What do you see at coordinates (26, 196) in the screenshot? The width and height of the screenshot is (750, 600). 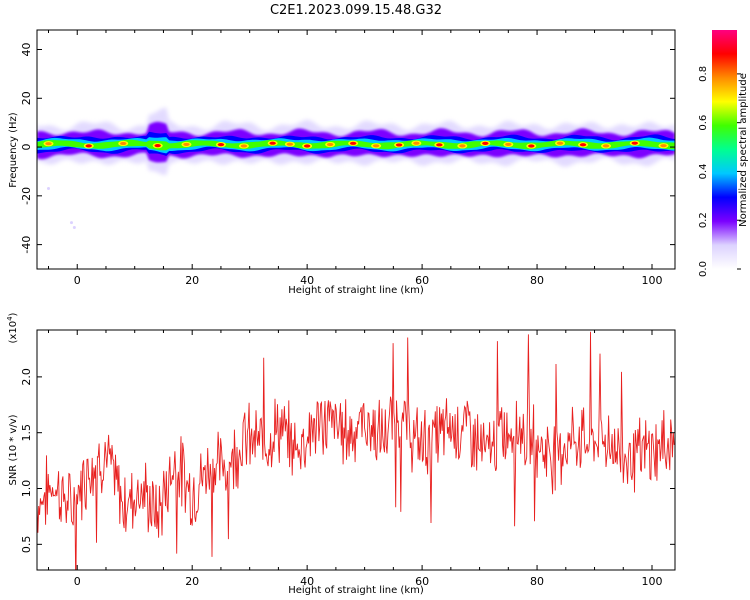 I see `spectrogram-y-tick-label: -20` at bounding box center [26, 196].